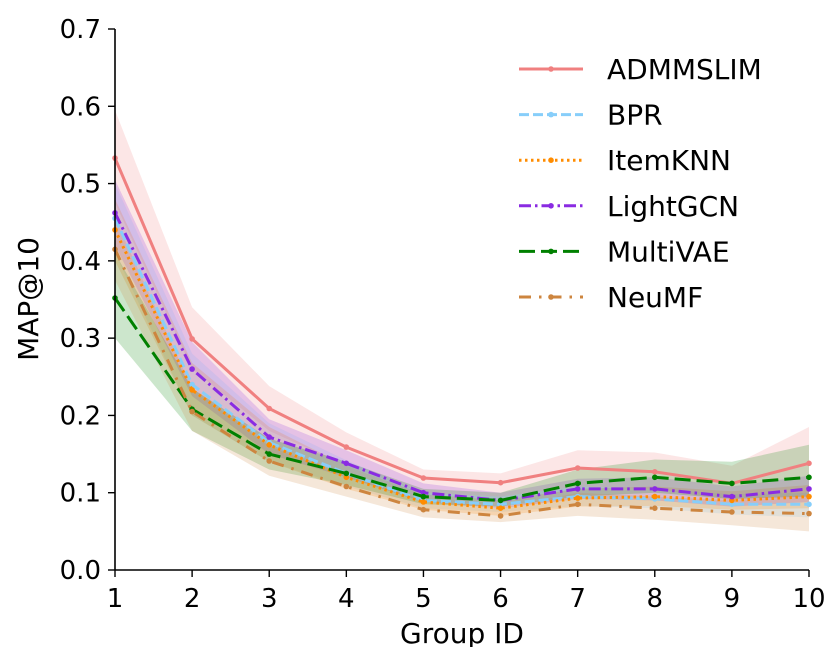 Image resolution: width=830 pixels, height=647 pixels. Describe the element at coordinates (80, 339) in the screenshot. I see `y-tick-label-0.3: 0.3` at that location.